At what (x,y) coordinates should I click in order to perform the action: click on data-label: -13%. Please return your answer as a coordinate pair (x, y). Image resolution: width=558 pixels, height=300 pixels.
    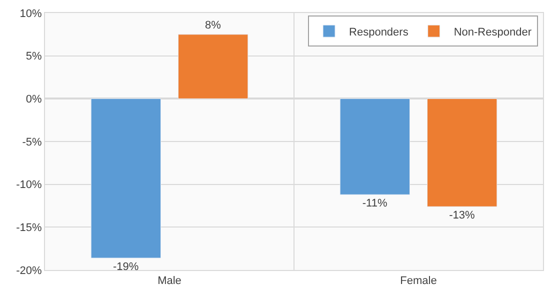
    Looking at the image, I should click on (462, 216).